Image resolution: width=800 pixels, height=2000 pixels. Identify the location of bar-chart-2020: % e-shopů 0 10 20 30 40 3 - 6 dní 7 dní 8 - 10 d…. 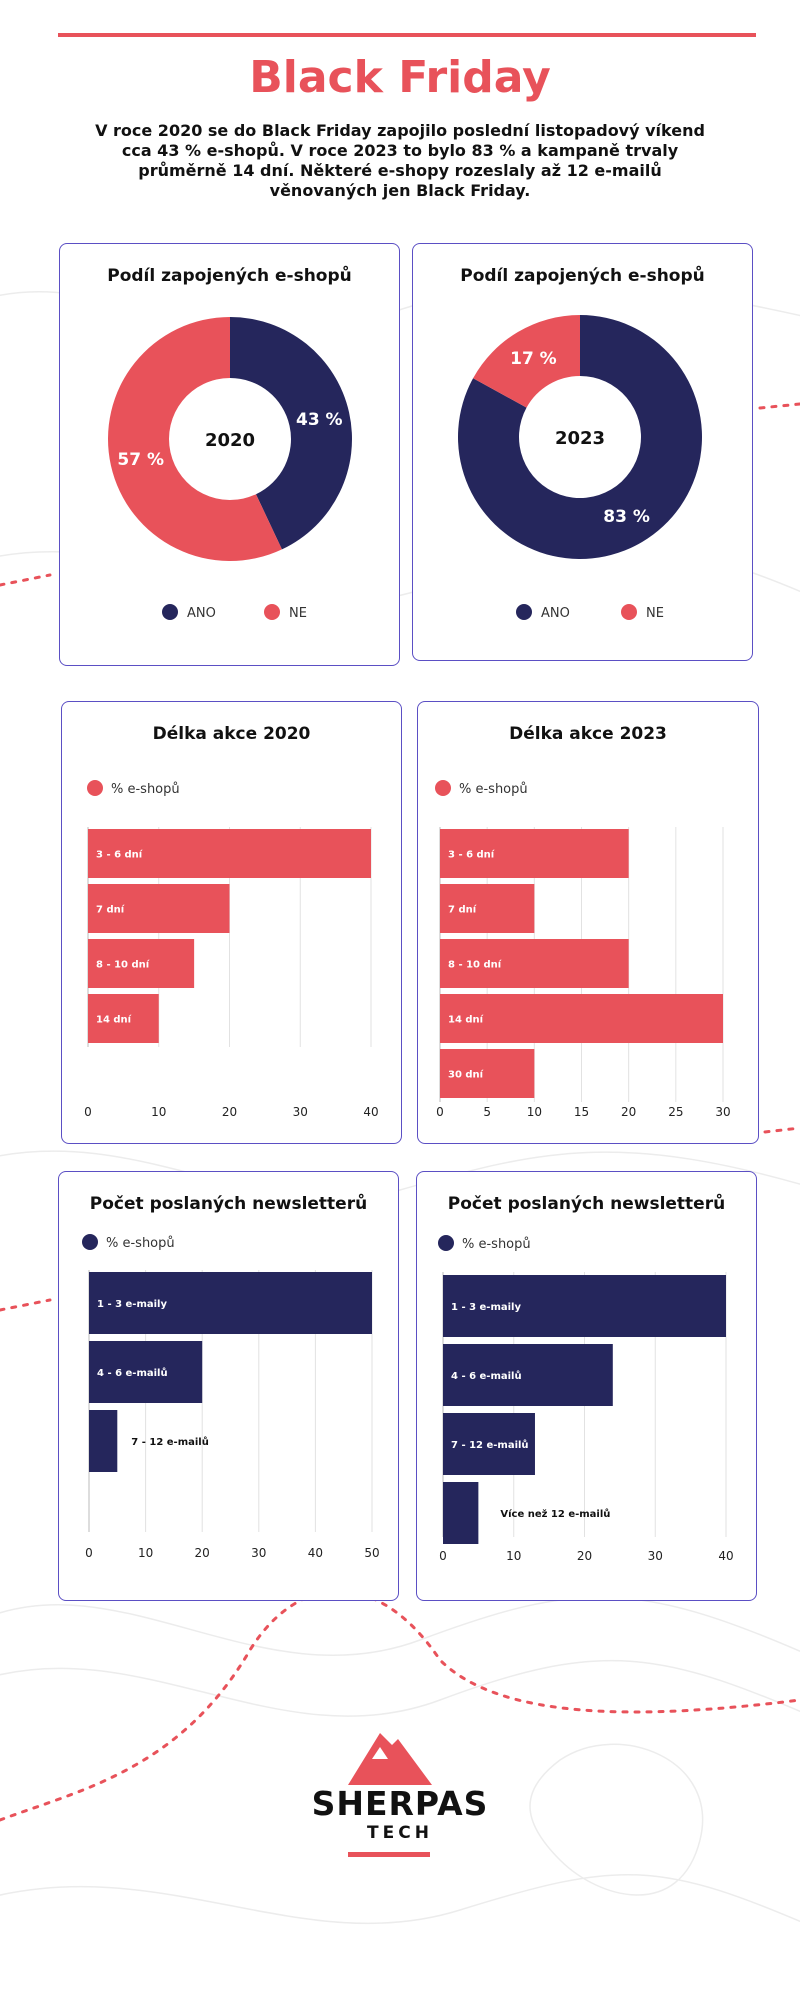
(231, 949).